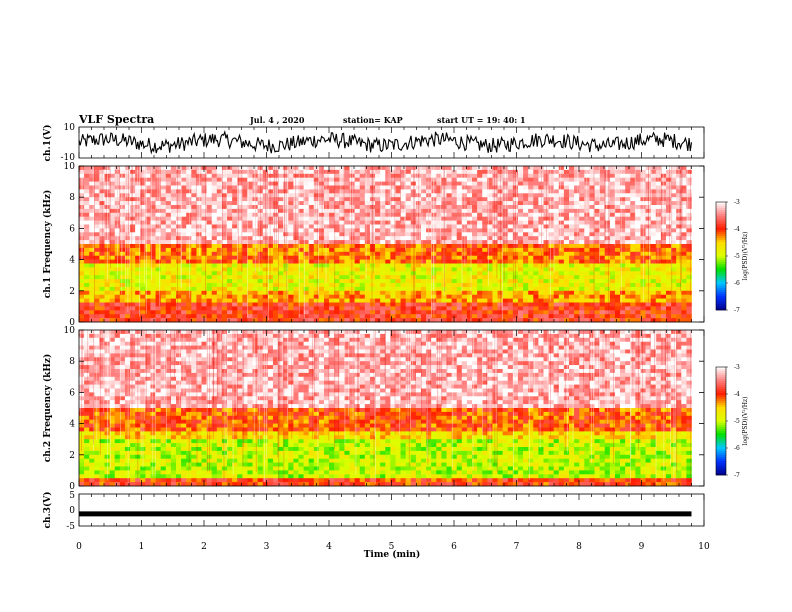 Image resolution: width=792 pixels, height=612 pixels. I want to click on ch1-ytick-top: 10, so click(70, 128).